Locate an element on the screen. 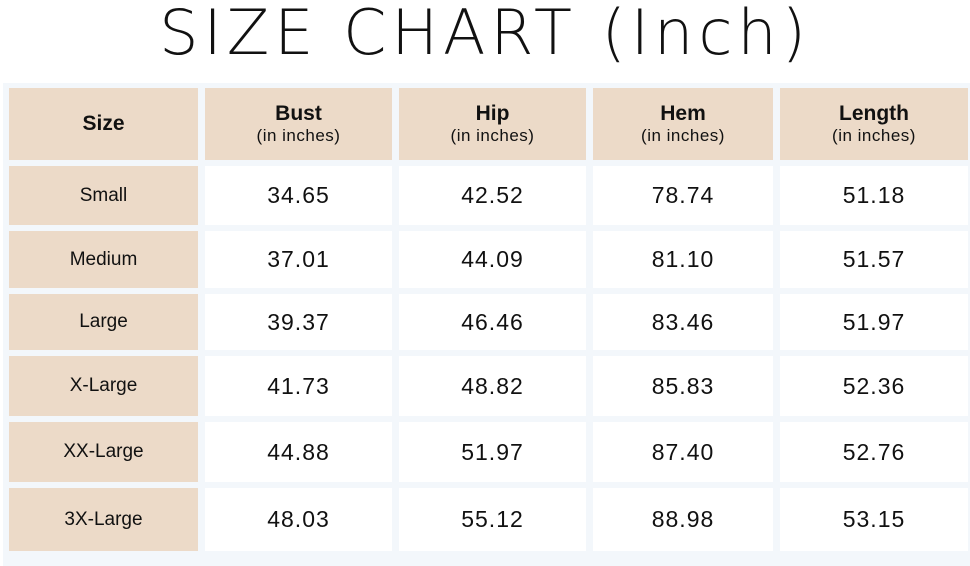 The image size is (970, 566). header-label: Bust is located at coordinates (298, 113).